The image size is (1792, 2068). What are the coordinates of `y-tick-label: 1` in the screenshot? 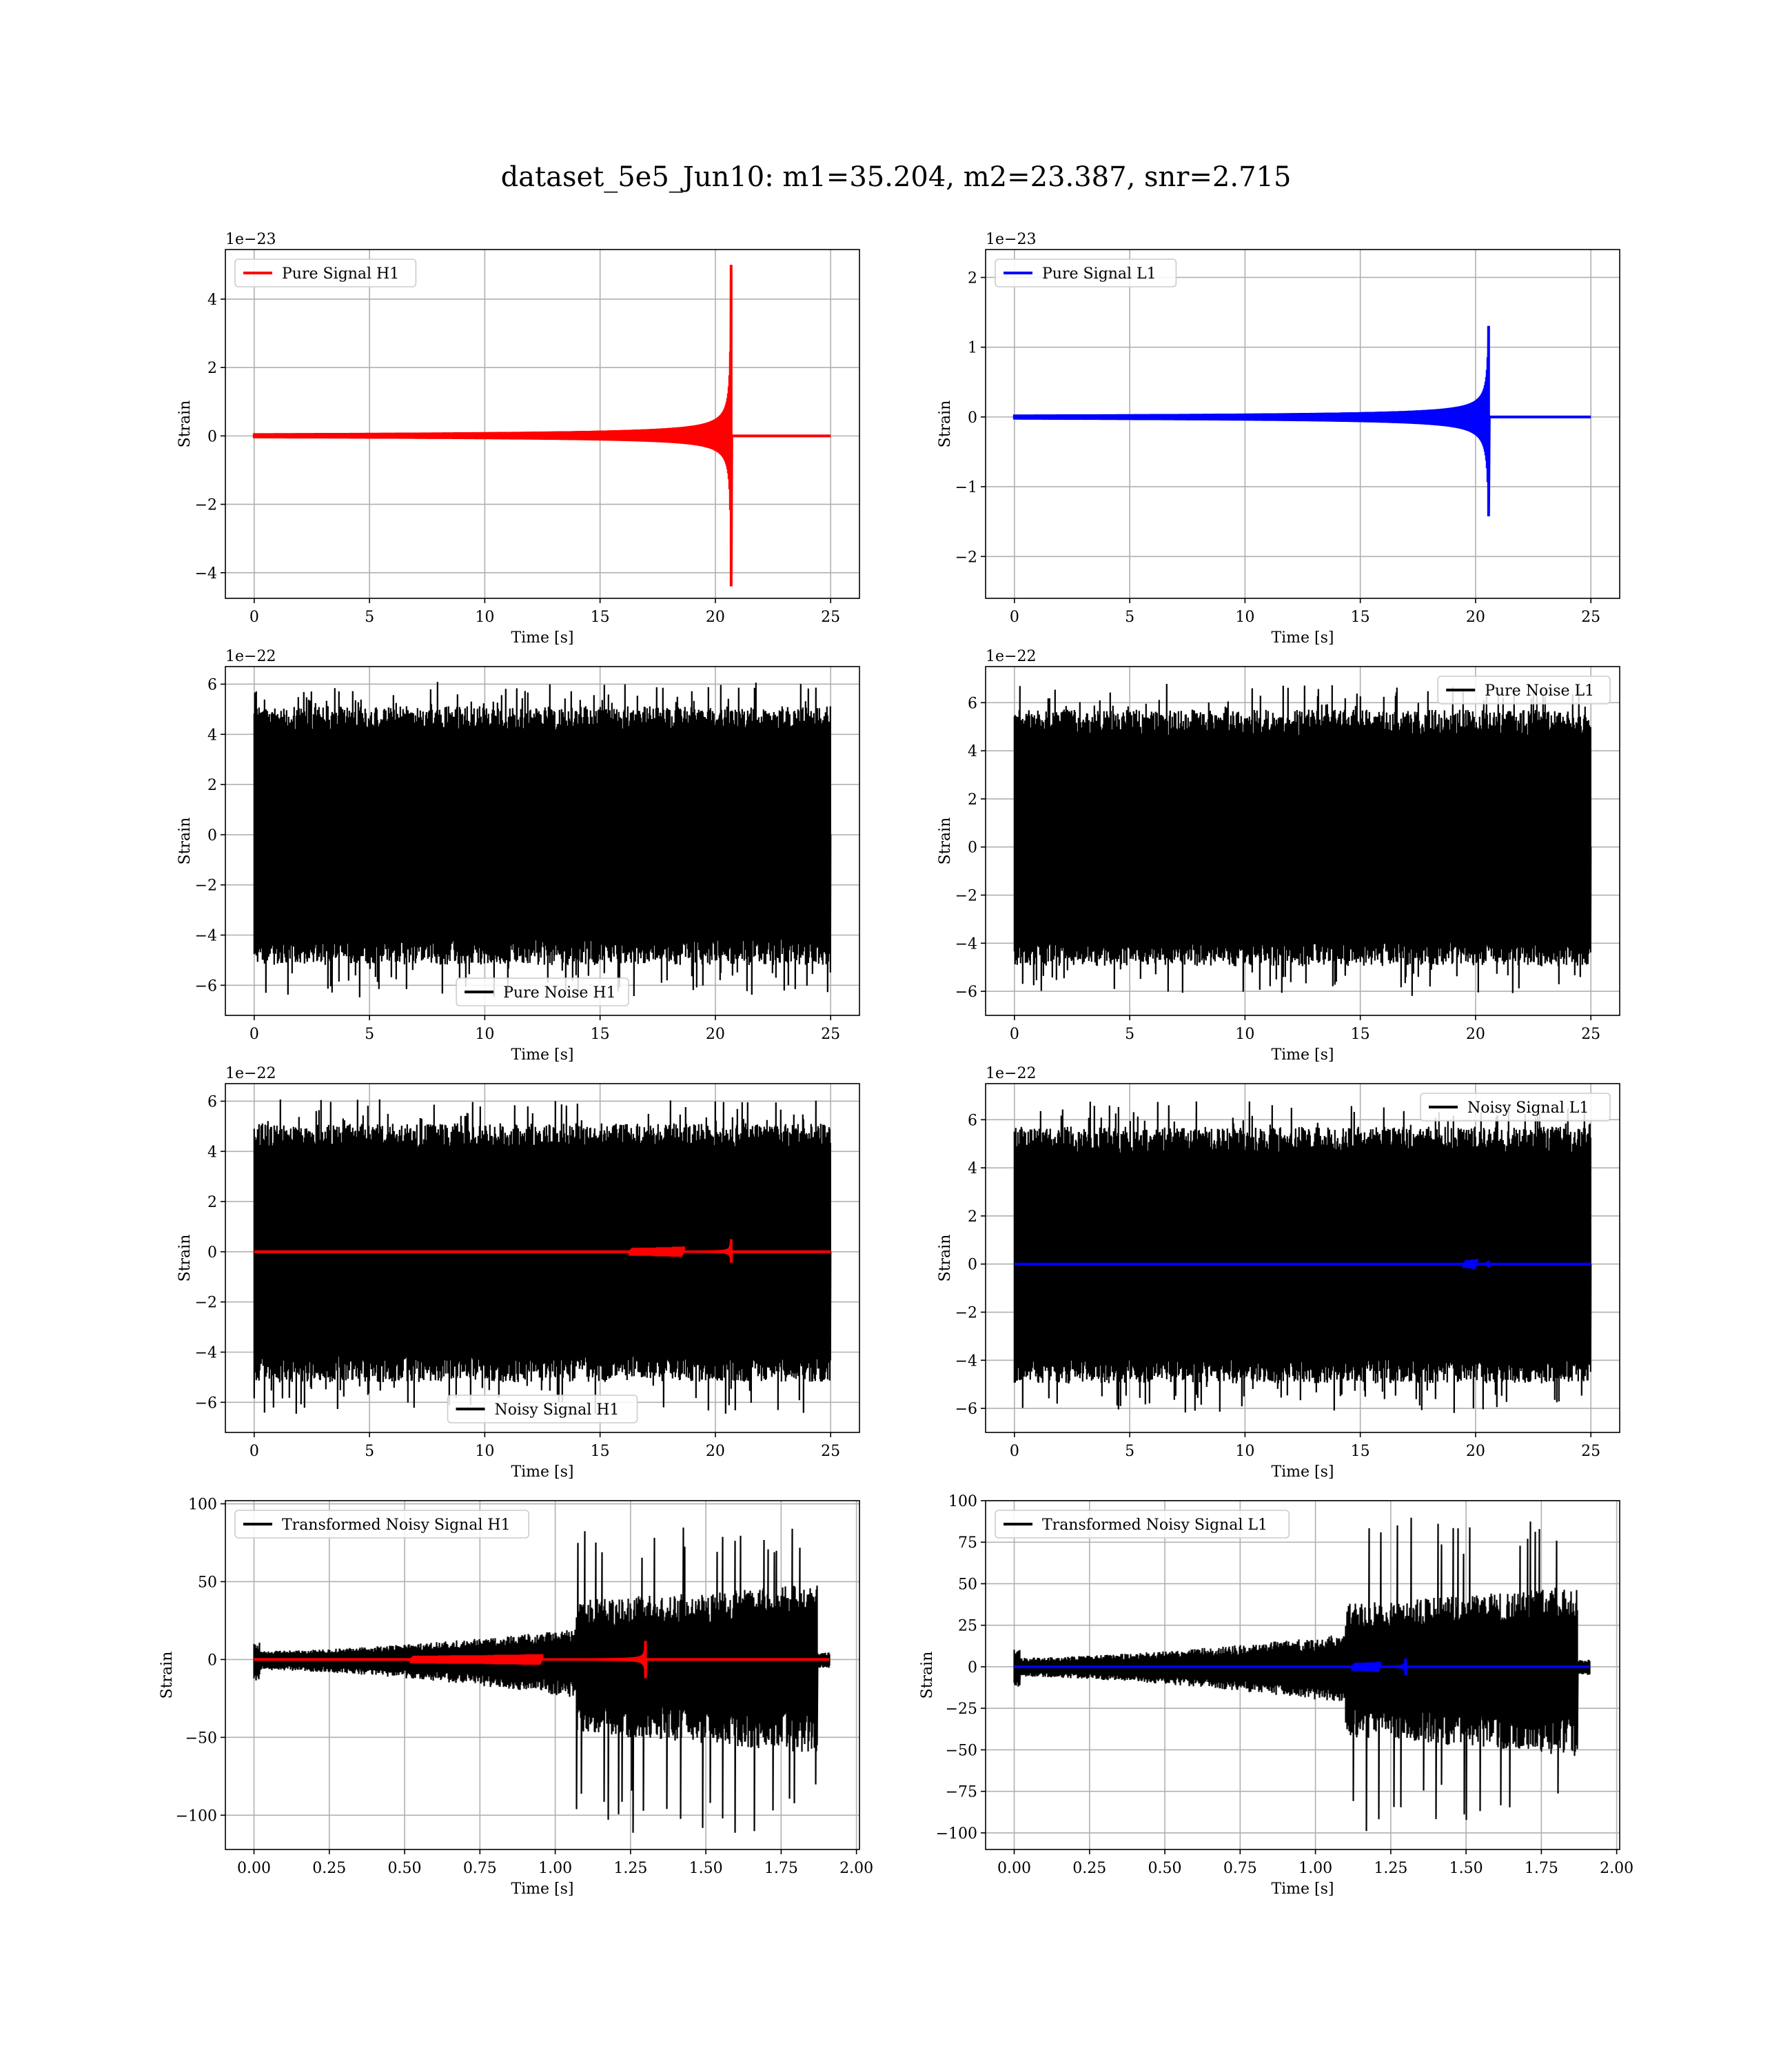 It's located at (972, 348).